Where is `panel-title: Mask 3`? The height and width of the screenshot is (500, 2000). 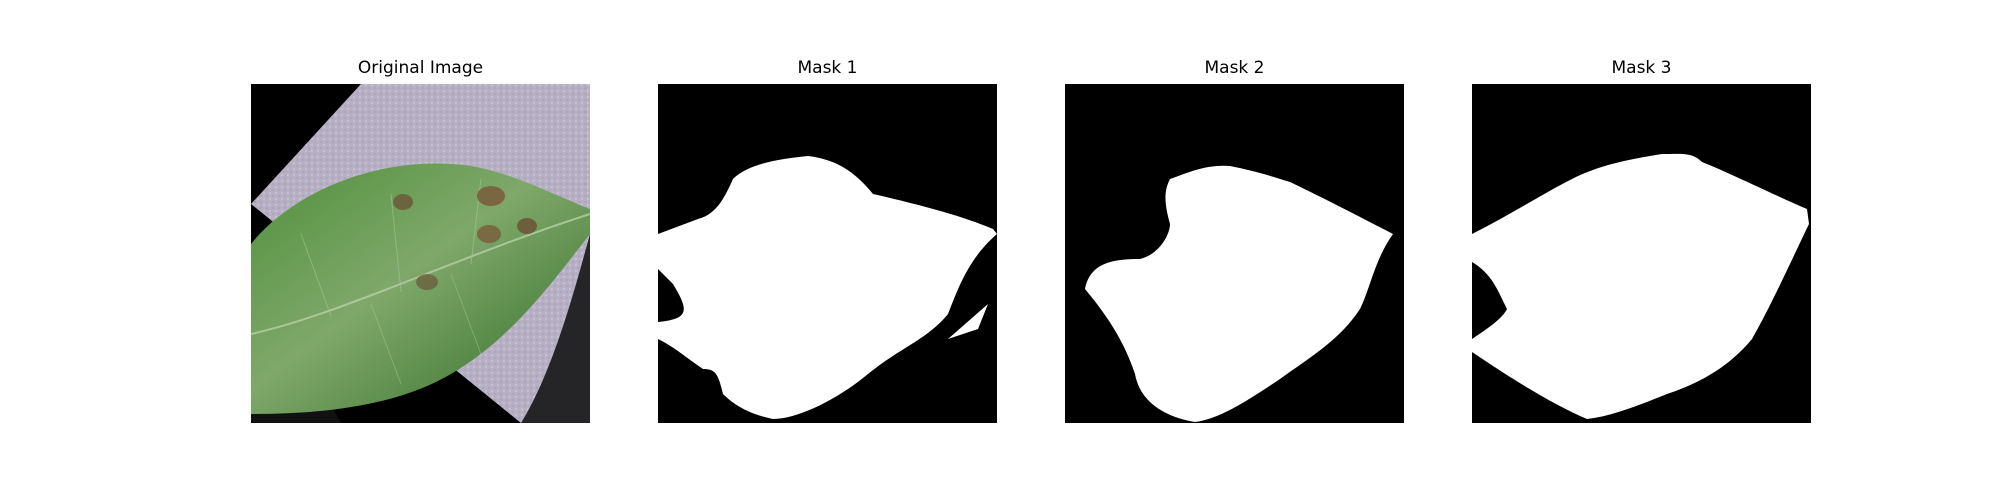
panel-title: Mask 3 is located at coordinates (1641, 68).